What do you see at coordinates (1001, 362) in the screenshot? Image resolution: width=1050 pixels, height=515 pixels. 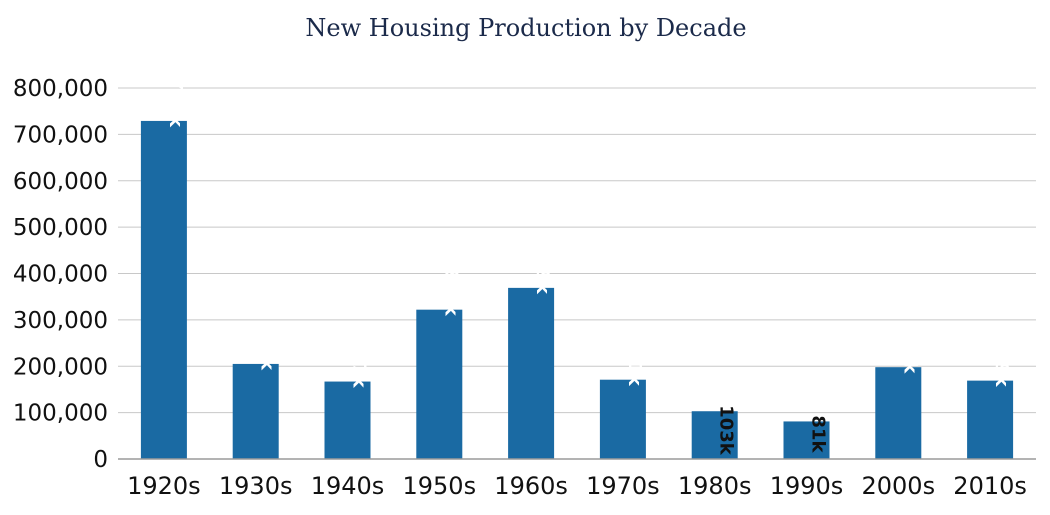 I see `data-label: 169k` at bounding box center [1001, 362].